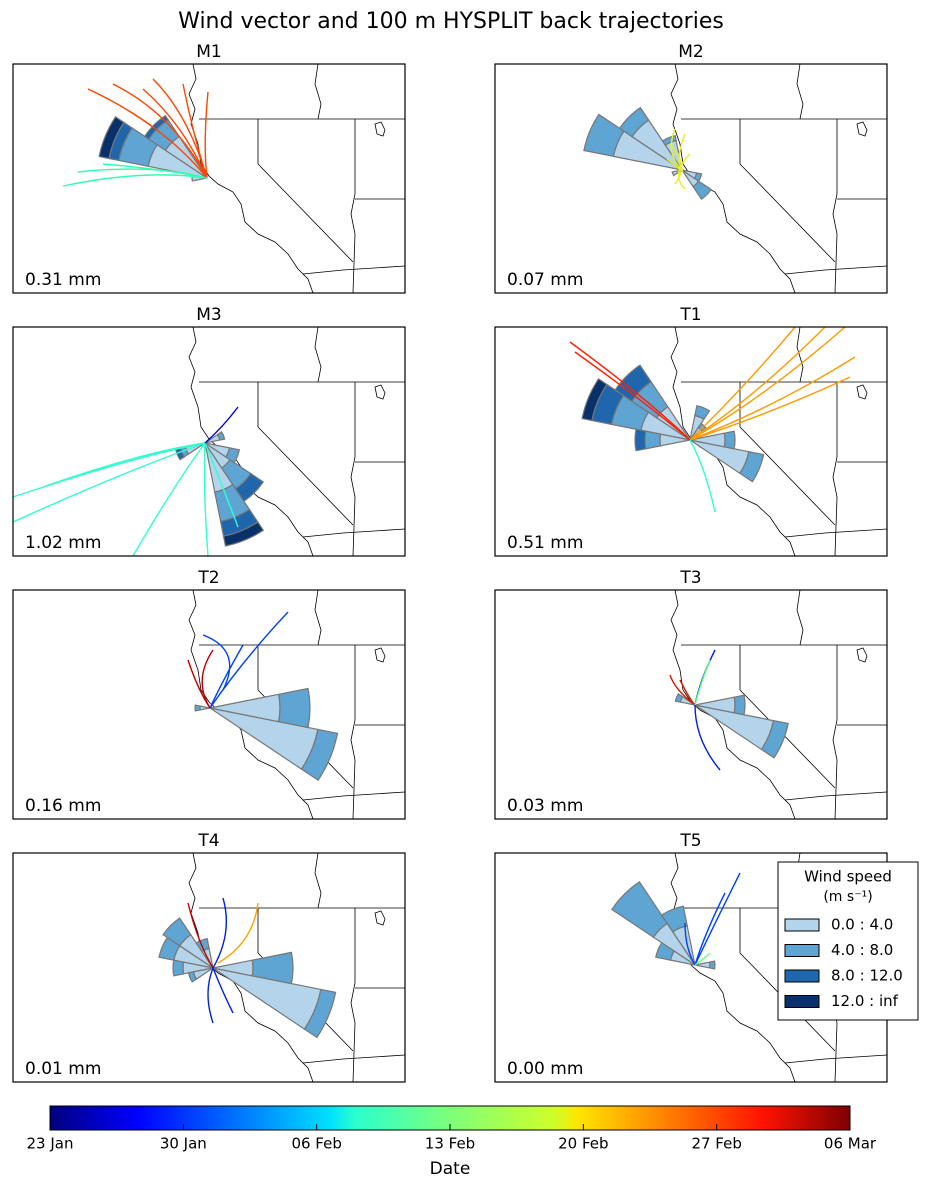 The height and width of the screenshot is (1192, 932). Describe the element at coordinates (716, 1144) in the screenshot. I see `colorbar-tick-label: 27 Feb` at that location.